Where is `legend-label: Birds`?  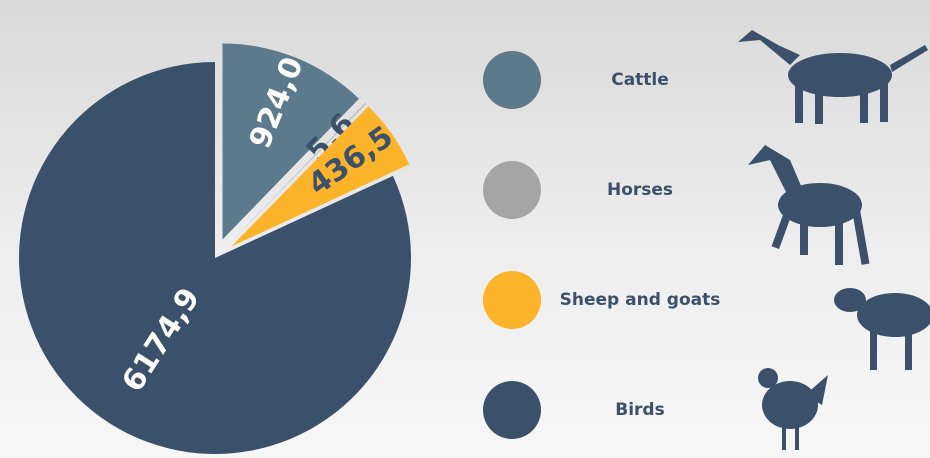 legend-label: Birds is located at coordinates (639, 410).